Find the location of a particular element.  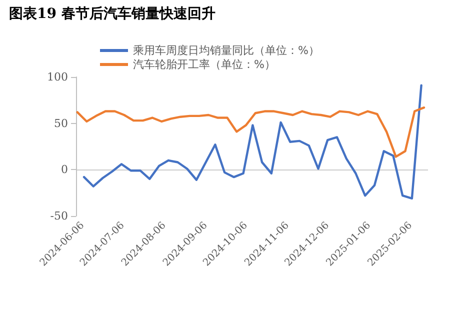

y-tick-label: -50 is located at coordinates (59, 216).